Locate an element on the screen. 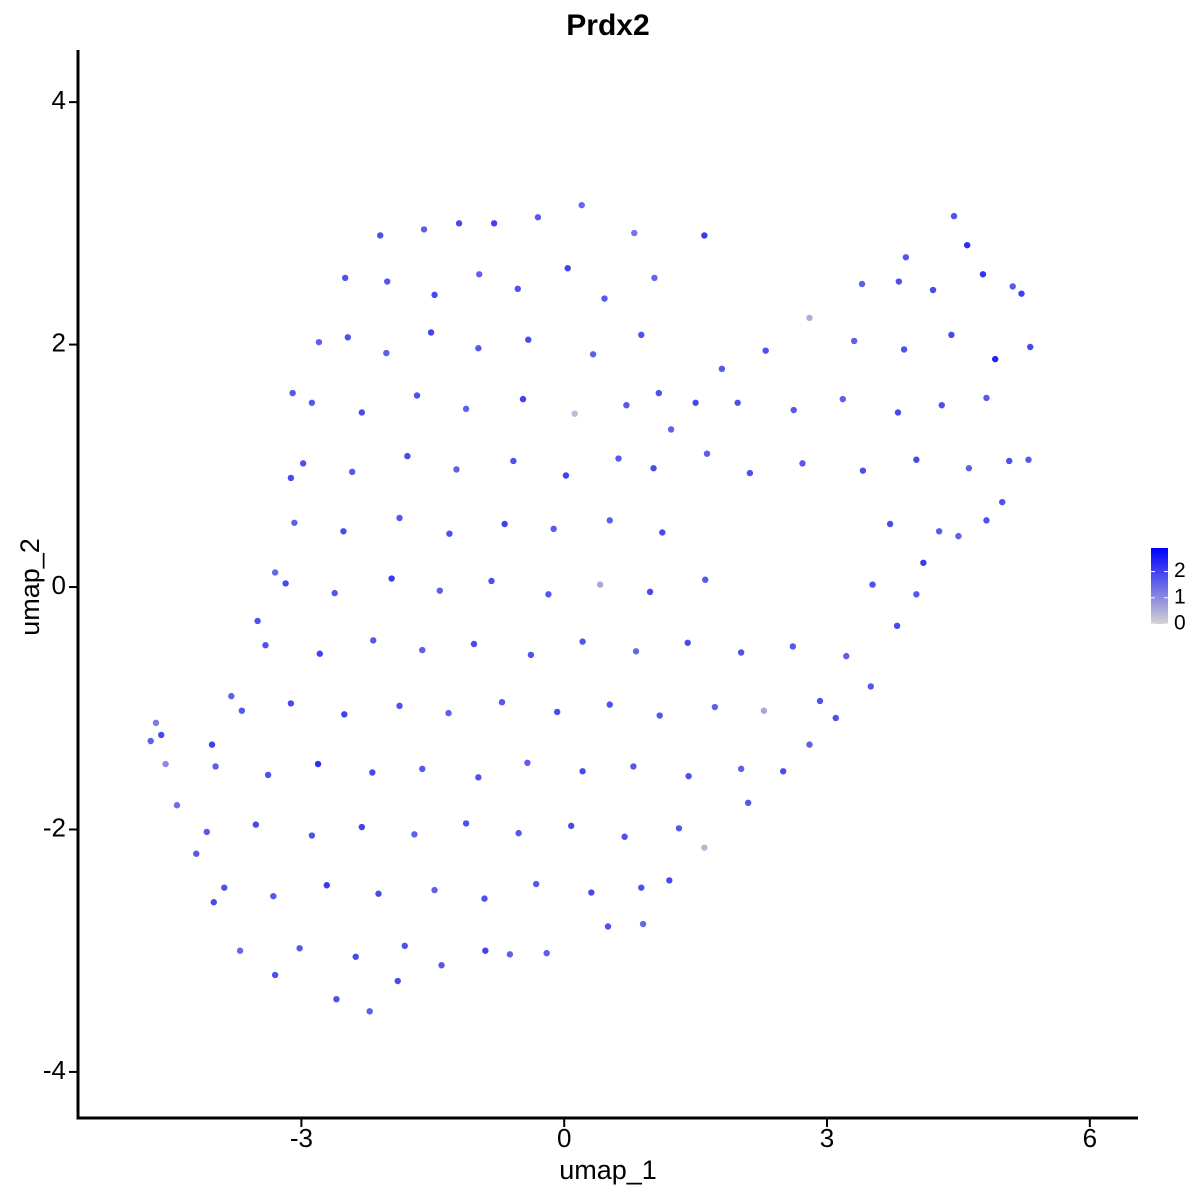 This screenshot has height=1200, width=1200. y-tick-label: -4 is located at coordinates (54, 1070).